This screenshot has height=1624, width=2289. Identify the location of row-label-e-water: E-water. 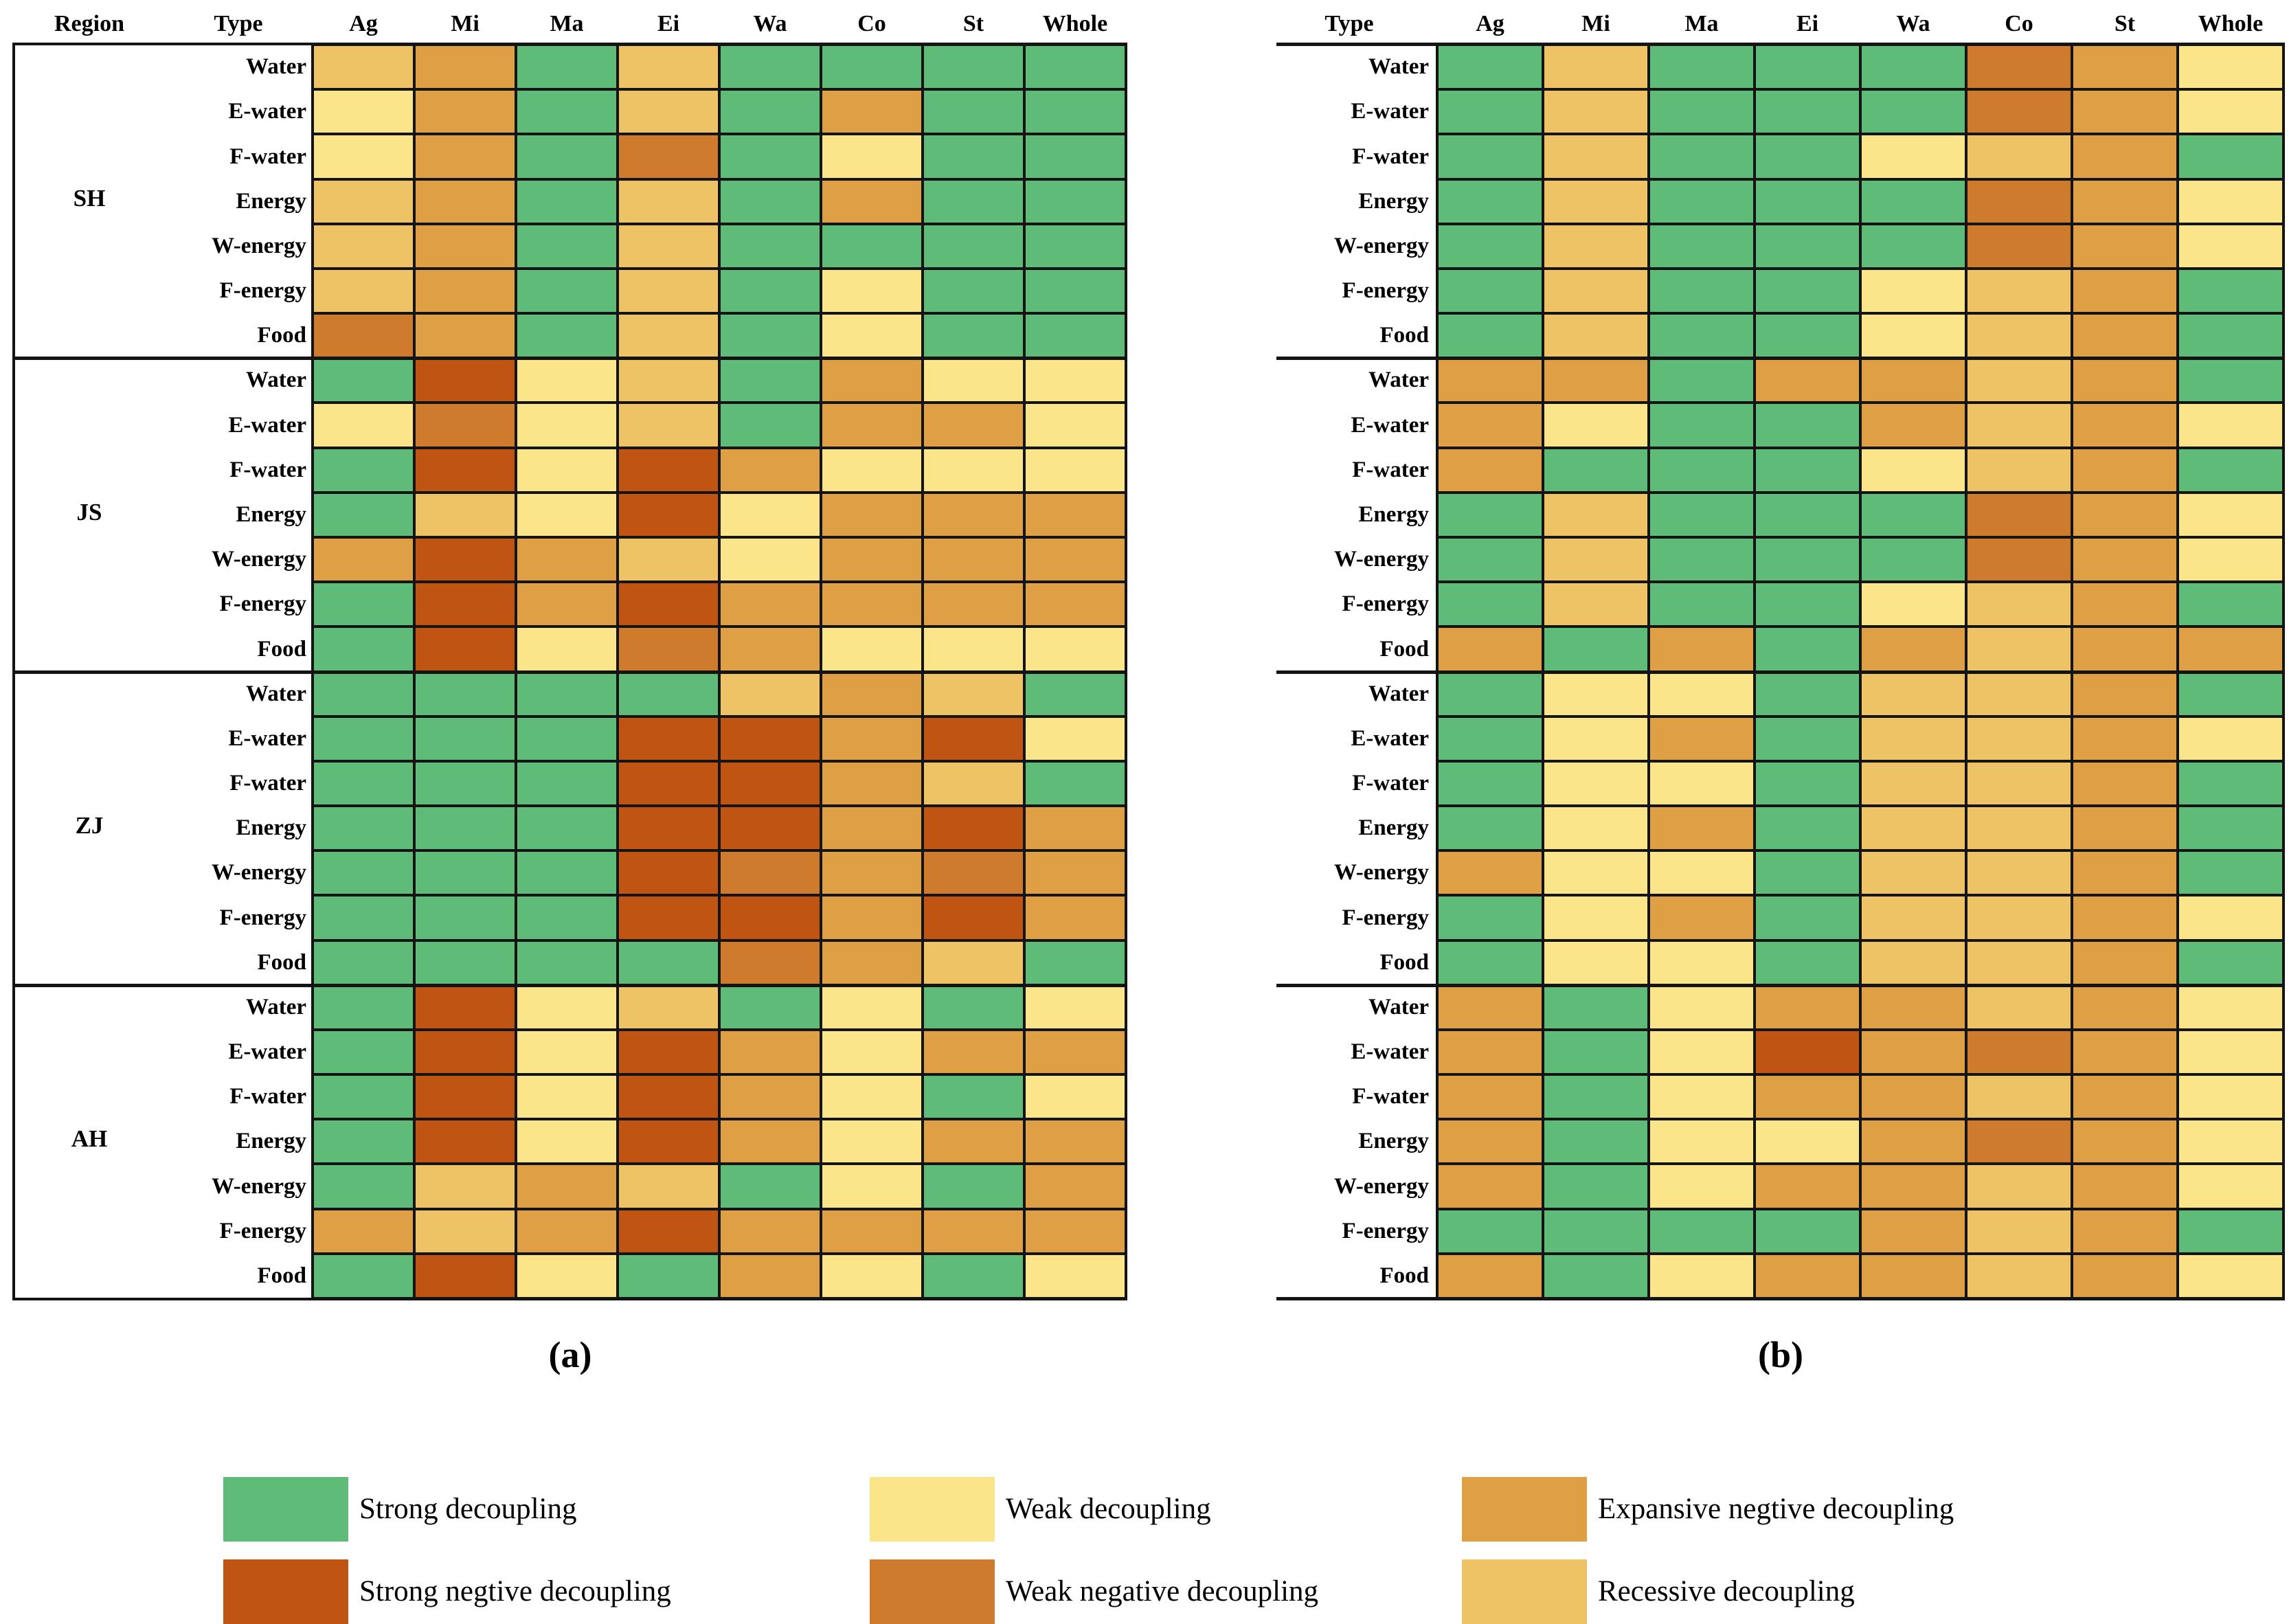
(1390, 738).